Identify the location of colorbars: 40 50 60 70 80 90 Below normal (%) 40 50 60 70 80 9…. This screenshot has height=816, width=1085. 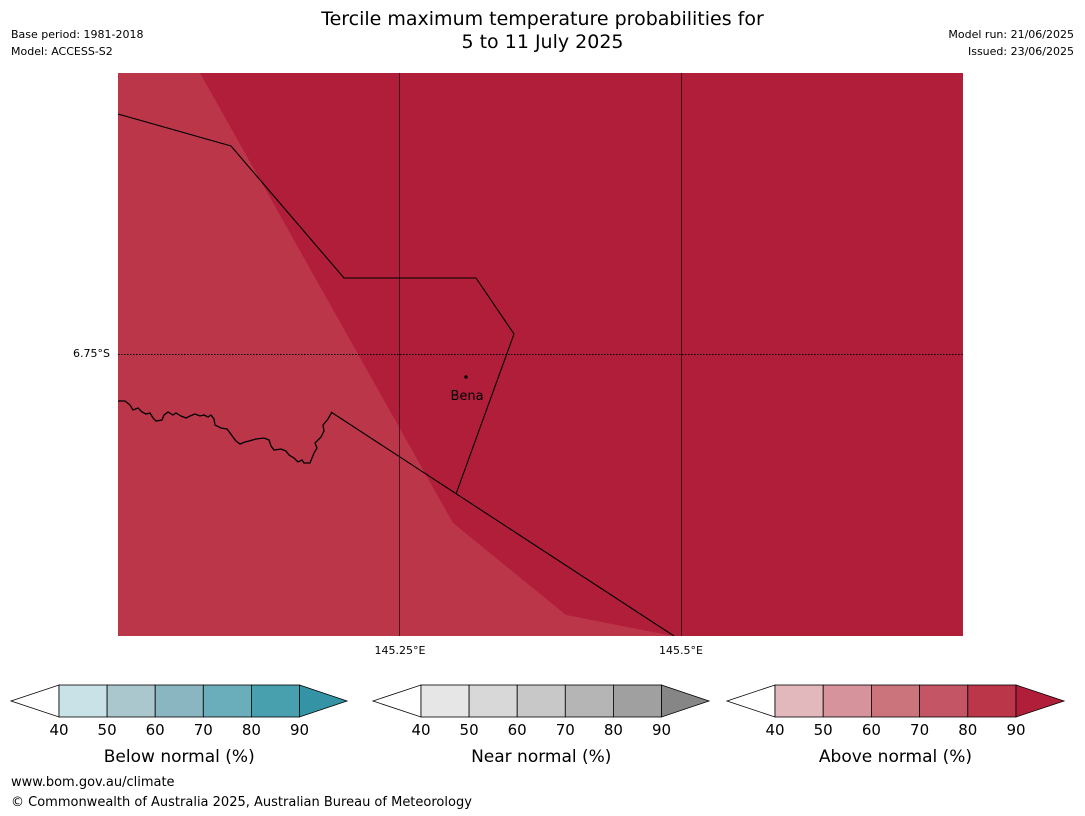
(537, 725).